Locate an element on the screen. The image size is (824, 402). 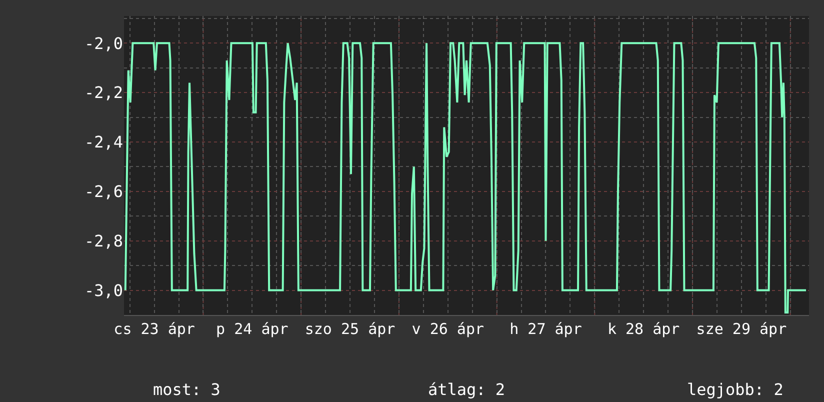
y-tick-label: -2,0 is located at coordinates (103, 43).